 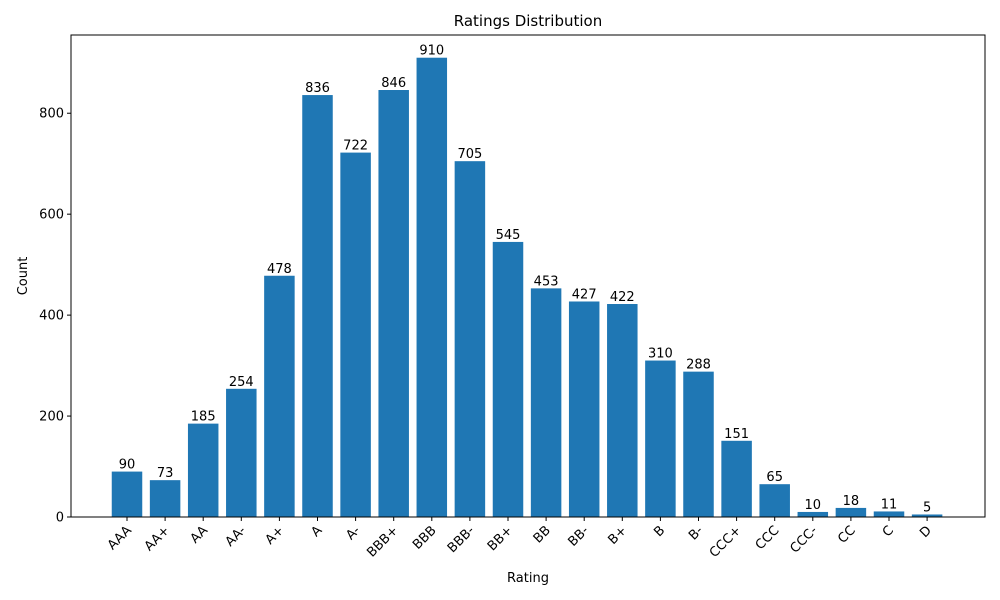 What do you see at coordinates (279, 396) in the screenshot?
I see `bar-A+` at bounding box center [279, 396].